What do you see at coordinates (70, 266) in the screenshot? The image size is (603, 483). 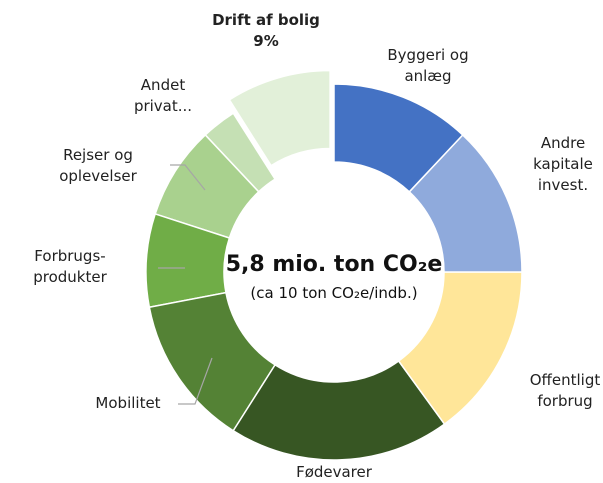 I see `category-label: Forbrugs-produkter` at bounding box center [70, 266].